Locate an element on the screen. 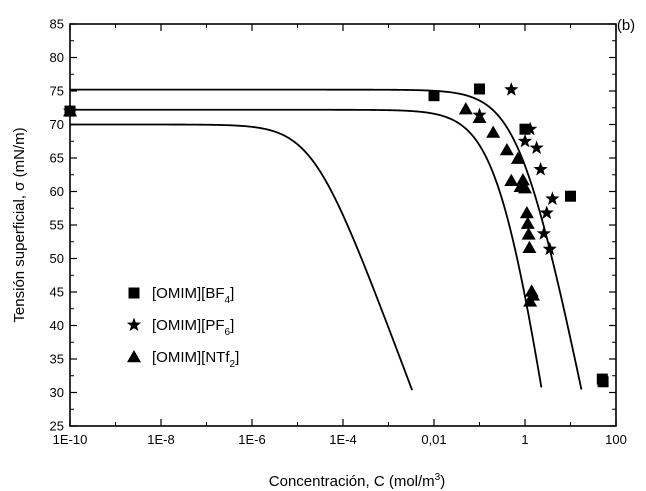 This screenshot has width=646, height=491. x-axis-title: Concentración, C (mol/m3) is located at coordinates (357, 481).